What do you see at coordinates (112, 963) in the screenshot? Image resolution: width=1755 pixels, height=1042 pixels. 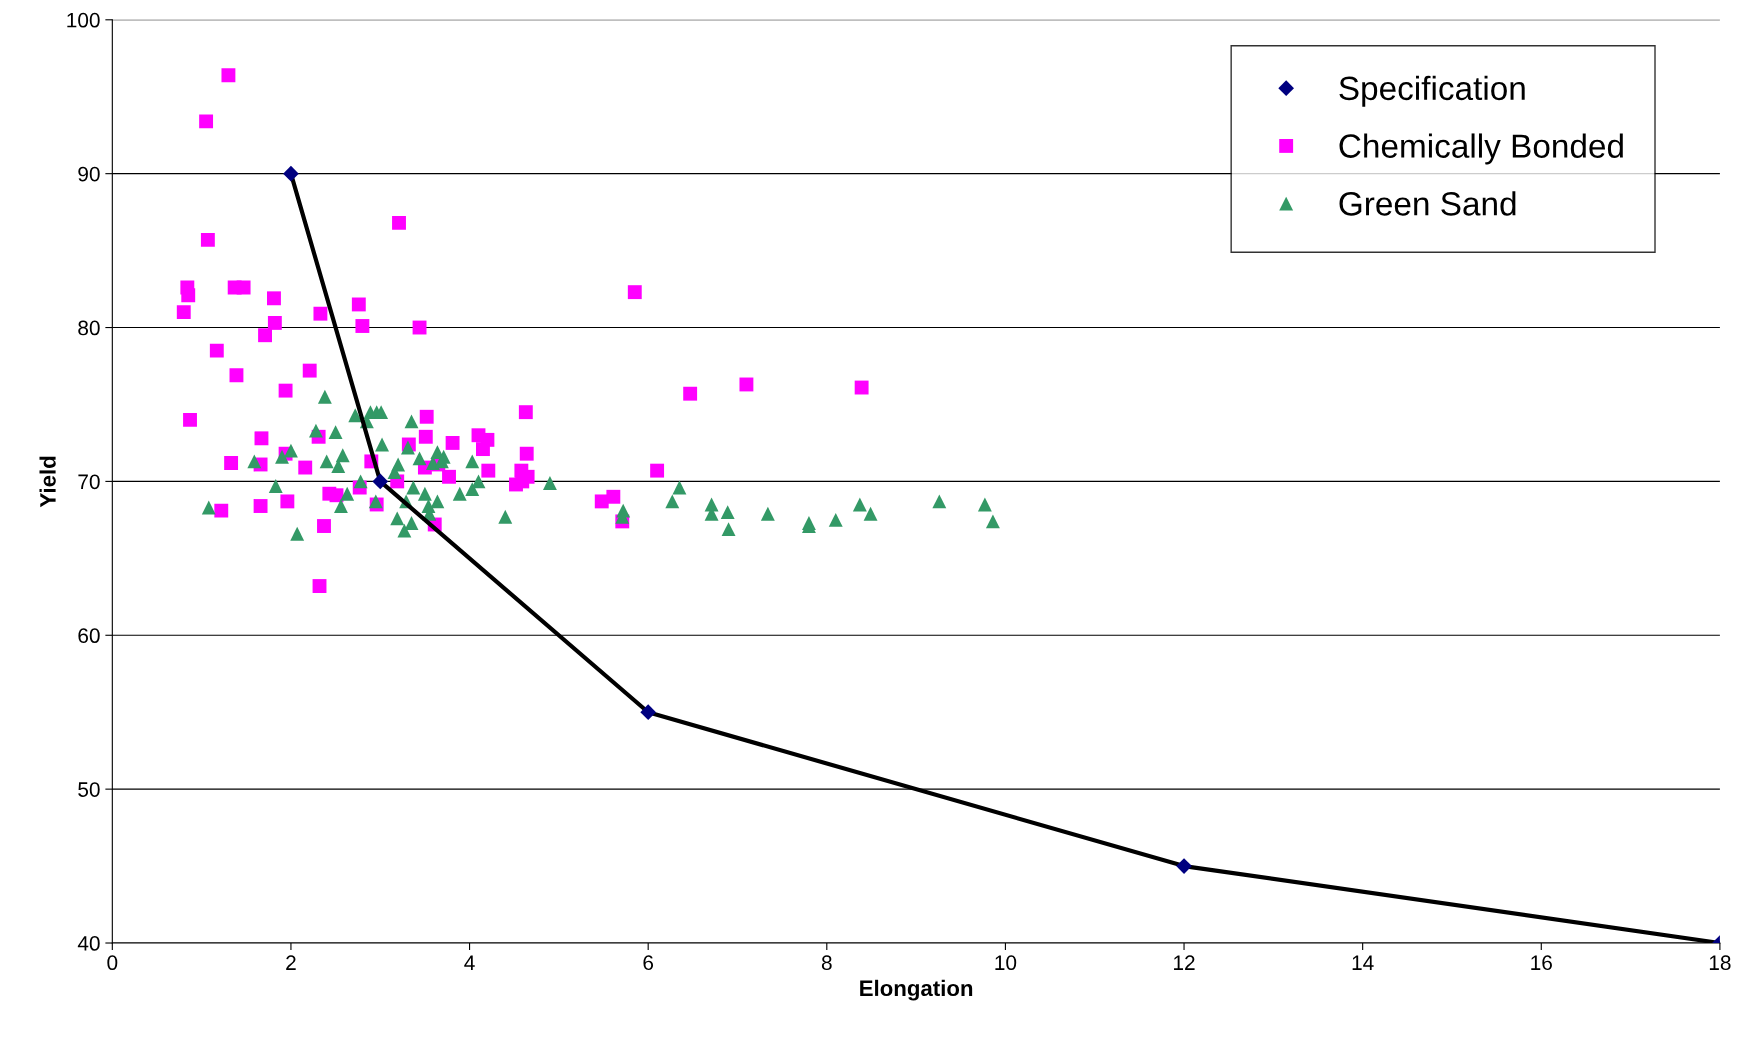 I see `x-tick-label: 0` at bounding box center [112, 963].